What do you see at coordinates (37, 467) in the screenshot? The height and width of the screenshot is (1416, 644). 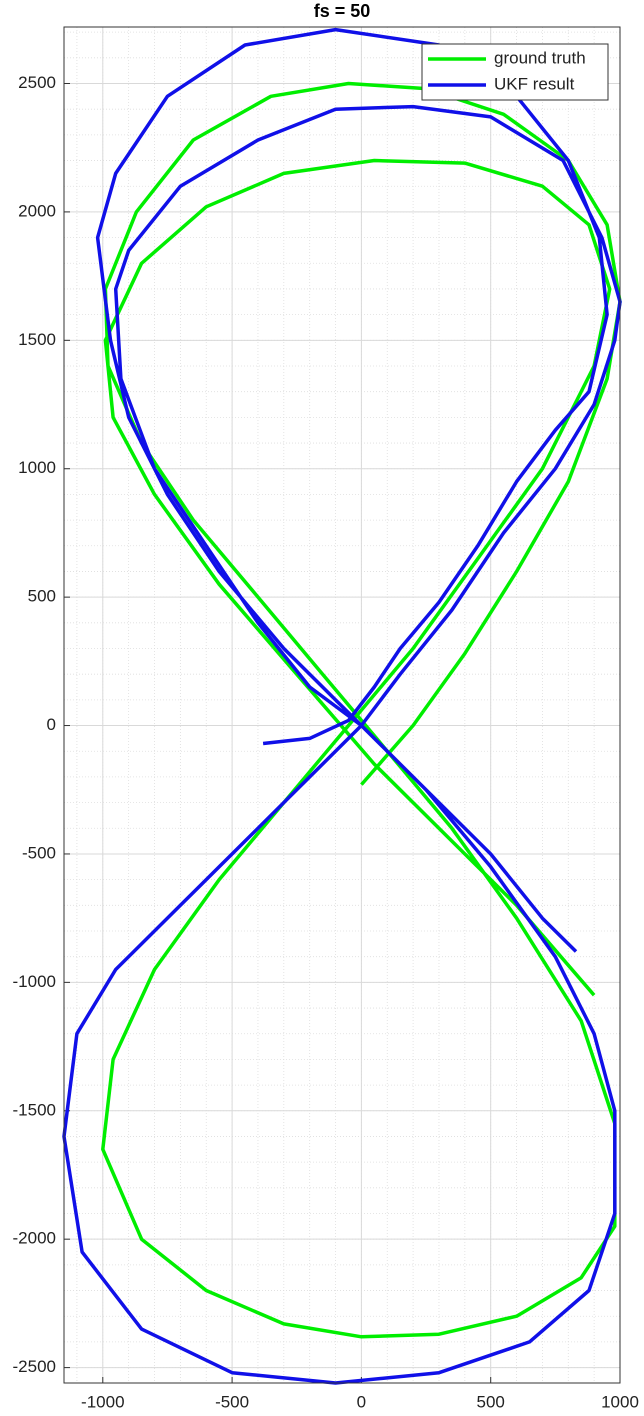 I see `y-tick-label: 1000` at bounding box center [37, 467].